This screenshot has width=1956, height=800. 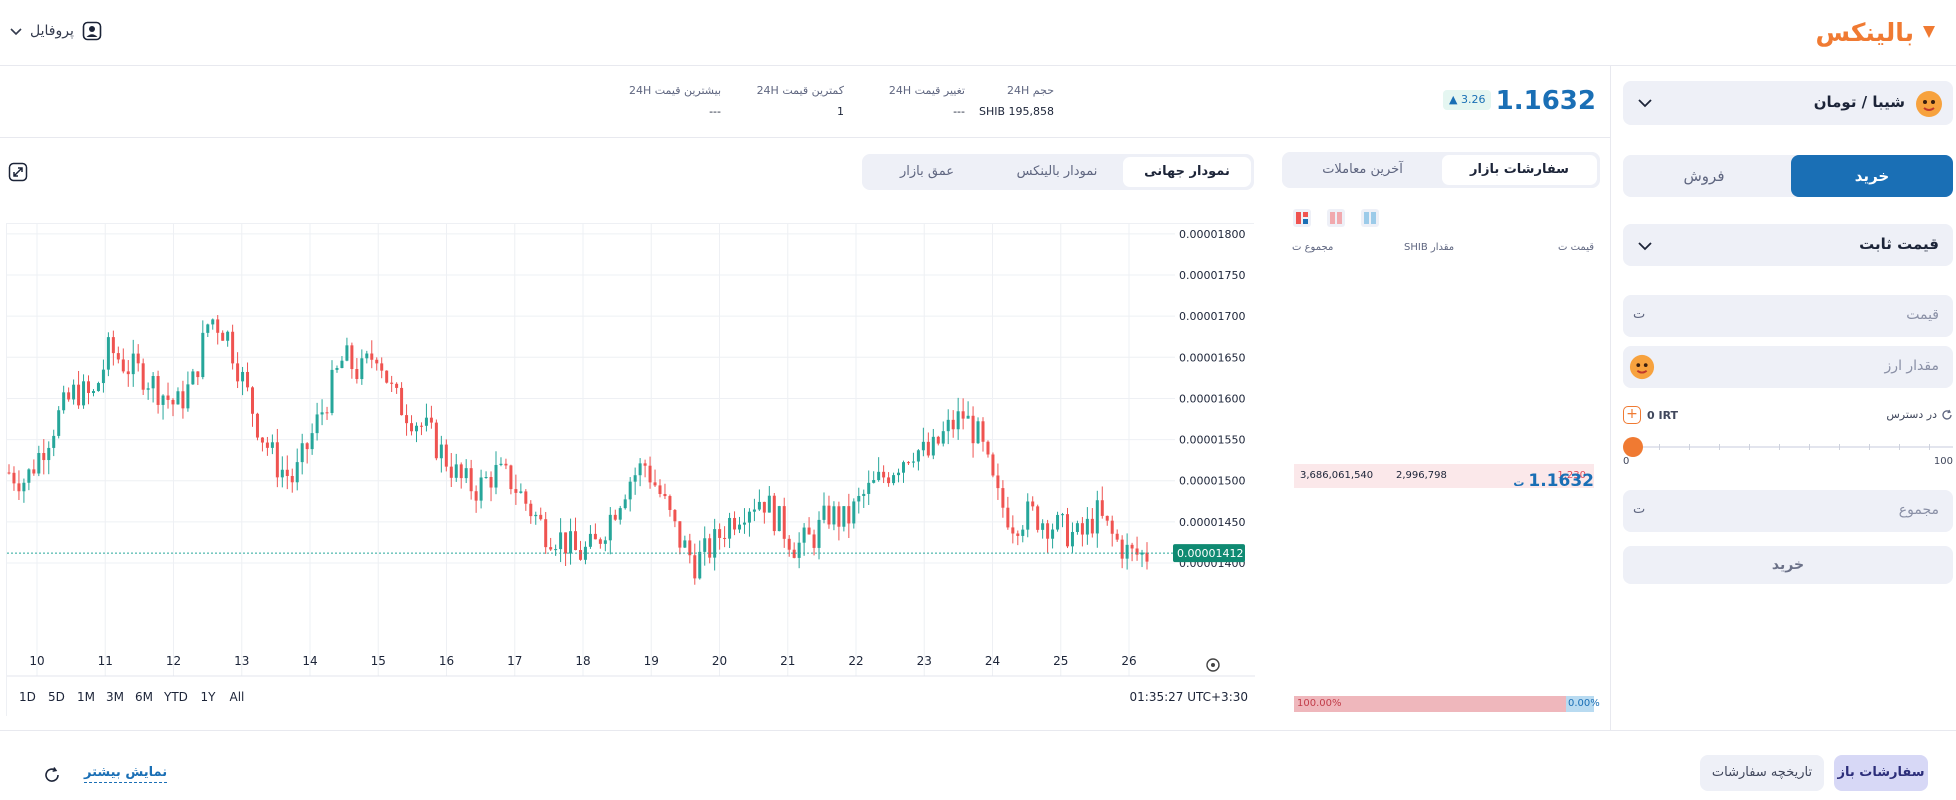 I want to click on slider-tick, so click(x=1719, y=447).